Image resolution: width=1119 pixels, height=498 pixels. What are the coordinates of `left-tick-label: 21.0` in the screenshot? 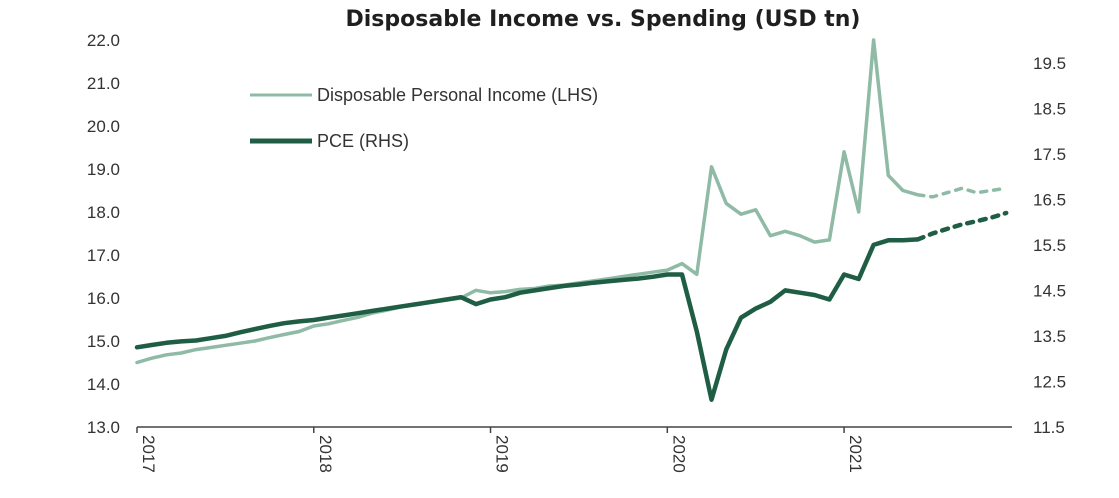 It's located at (103, 83).